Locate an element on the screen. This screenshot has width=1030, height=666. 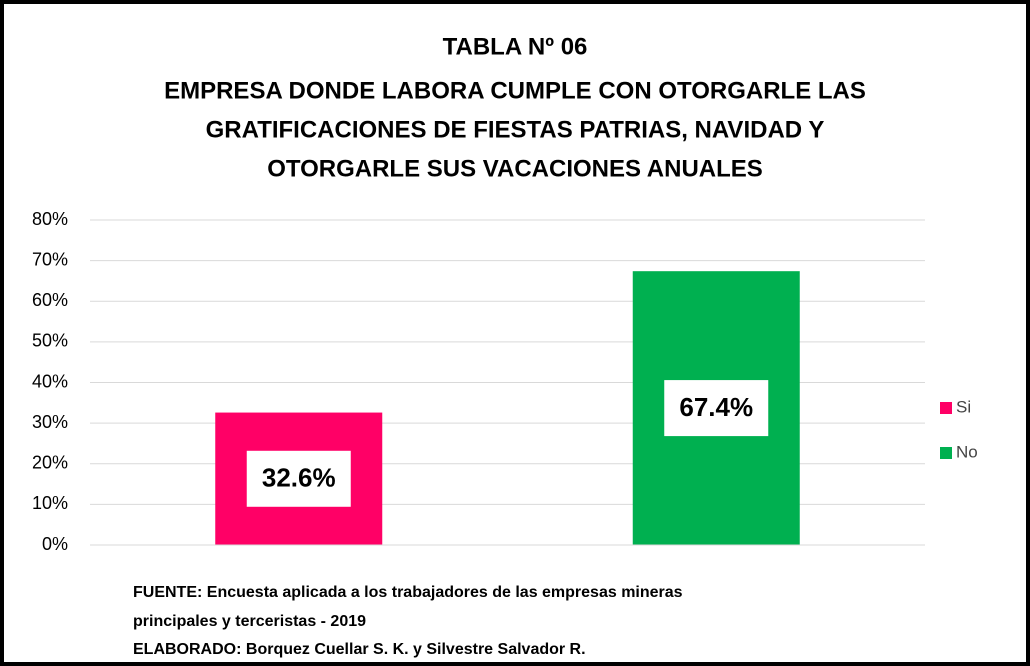
value-label: 32.6% is located at coordinates (299, 478).